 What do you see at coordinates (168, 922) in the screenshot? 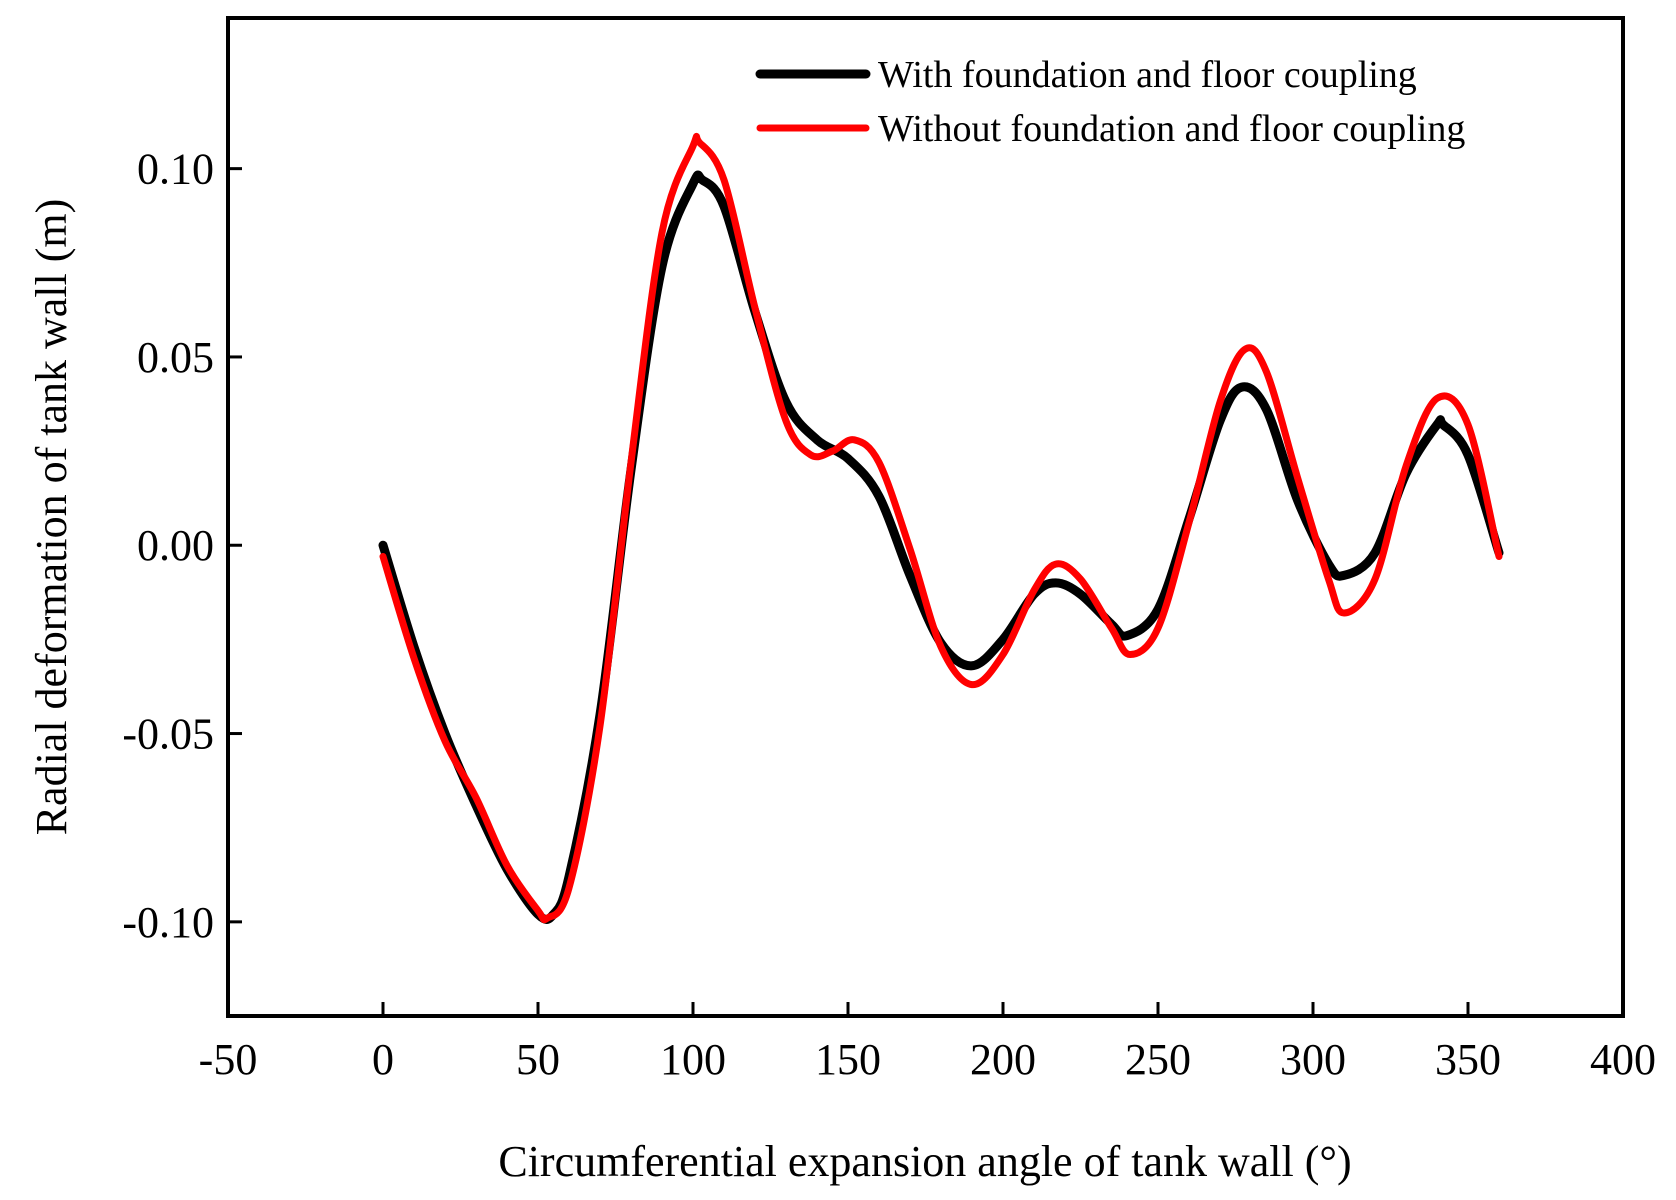
I see `y-tick-label: -0.10` at bounding box center [168, 922].